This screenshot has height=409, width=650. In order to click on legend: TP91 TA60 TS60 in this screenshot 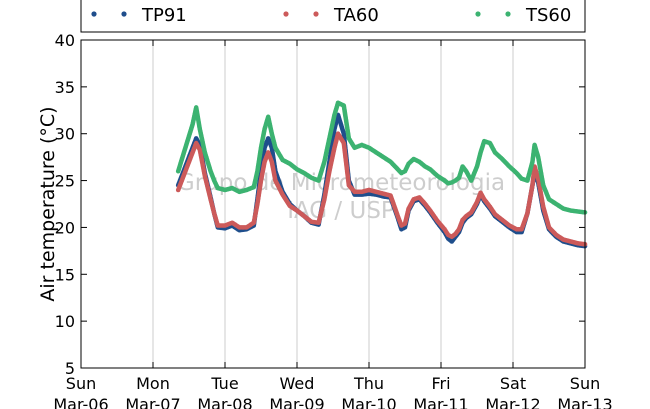, I will do `click(333, 16)`.